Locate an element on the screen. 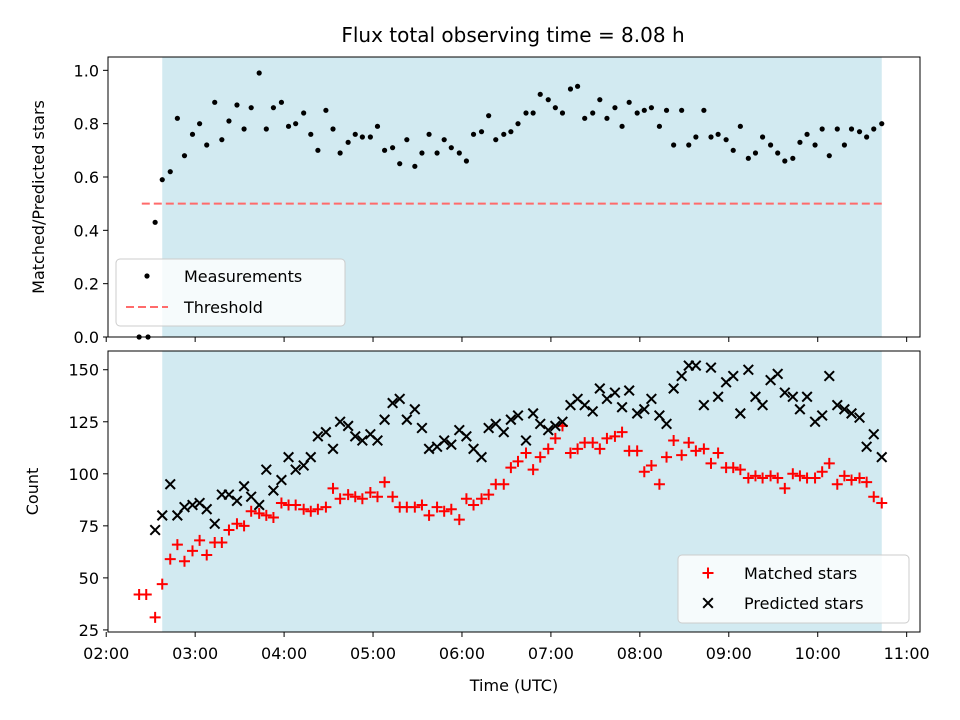 This screenshot has height=720, width=960. x-tick-label: 10:00 is located at coordinates (818, 653).